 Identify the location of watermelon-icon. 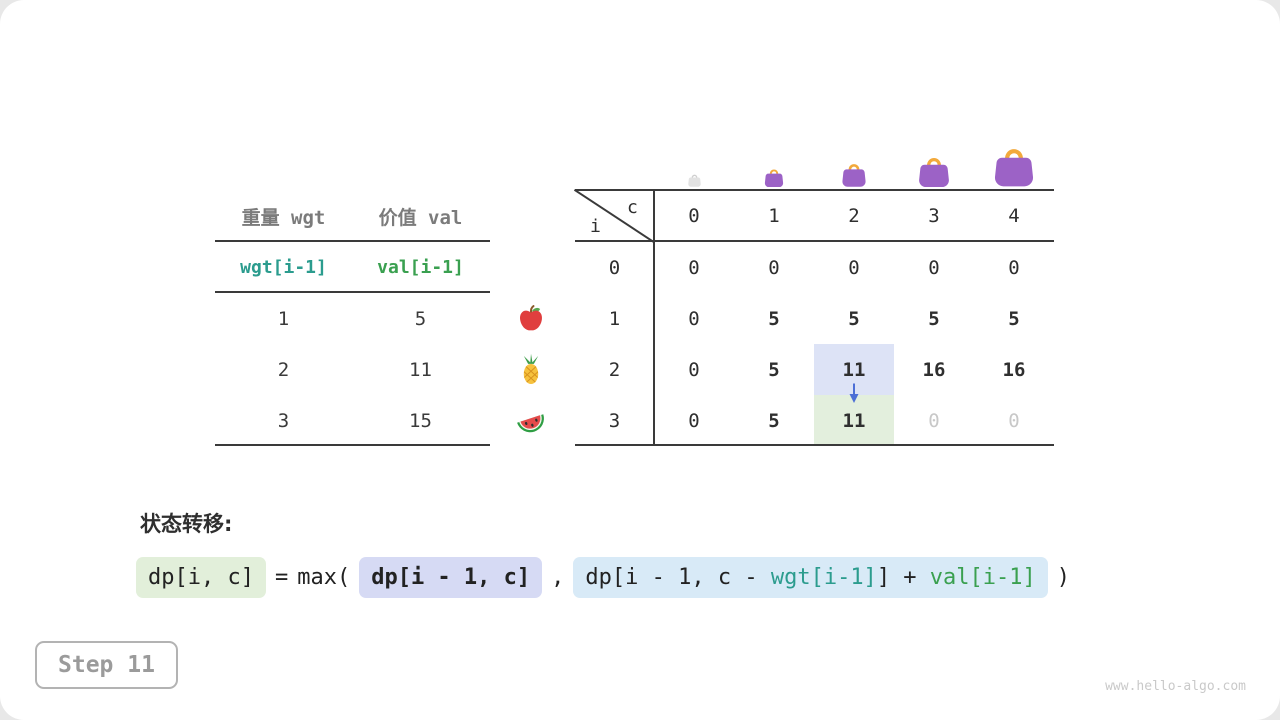
(531, 420).